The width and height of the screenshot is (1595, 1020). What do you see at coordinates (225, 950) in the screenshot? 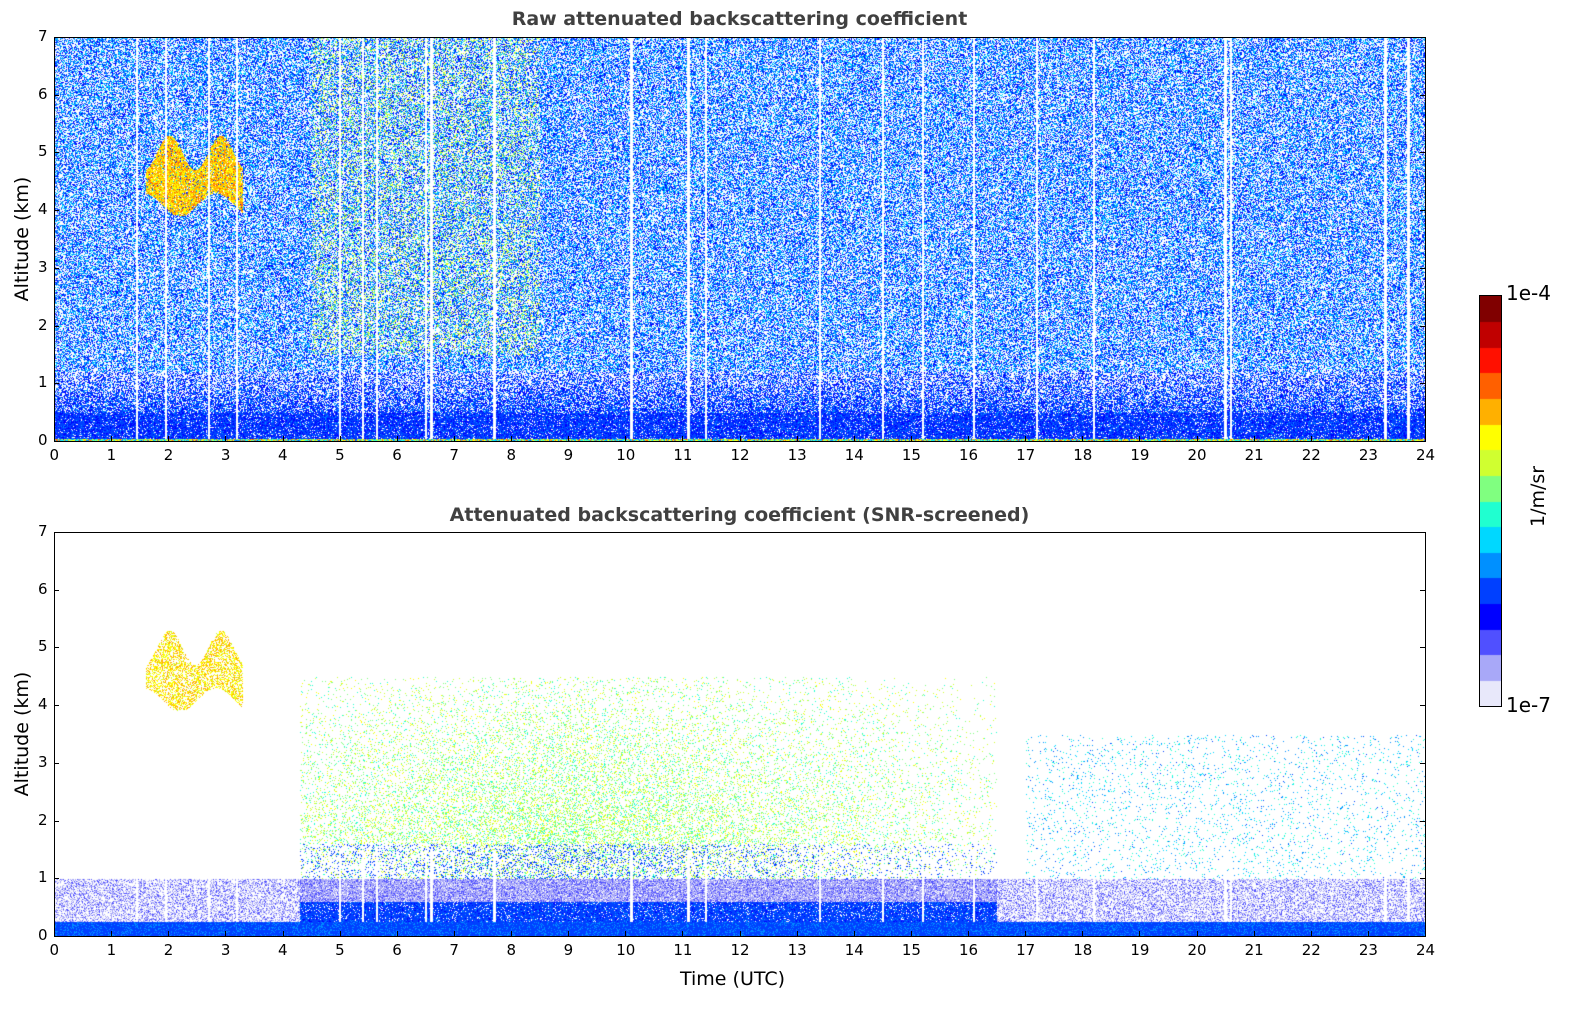
I see `x-tick-label: 3` at bounding box center [225, 950].